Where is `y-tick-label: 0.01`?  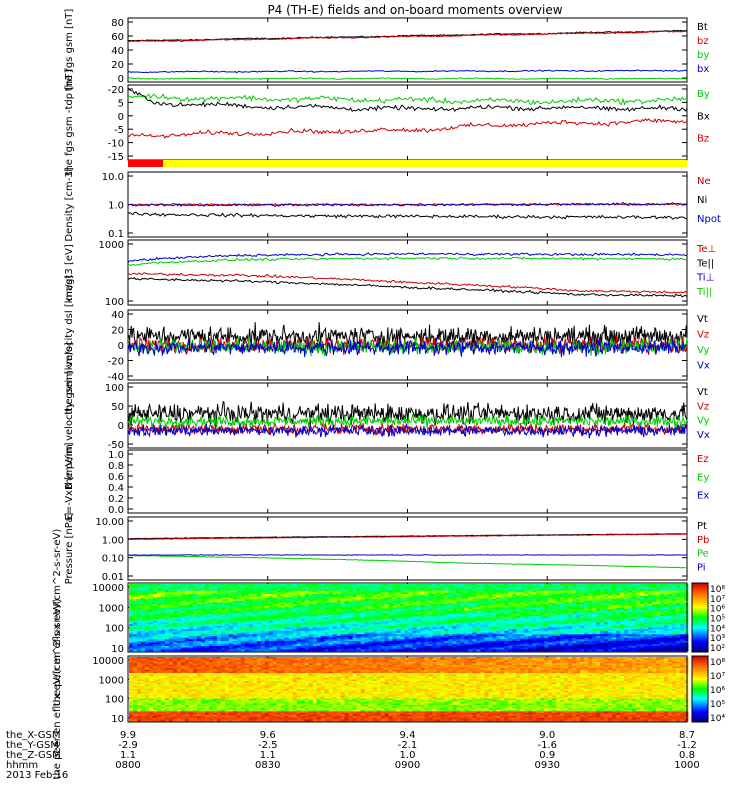 y-tick-label: 0.01 is located at coordinates (113, 577).